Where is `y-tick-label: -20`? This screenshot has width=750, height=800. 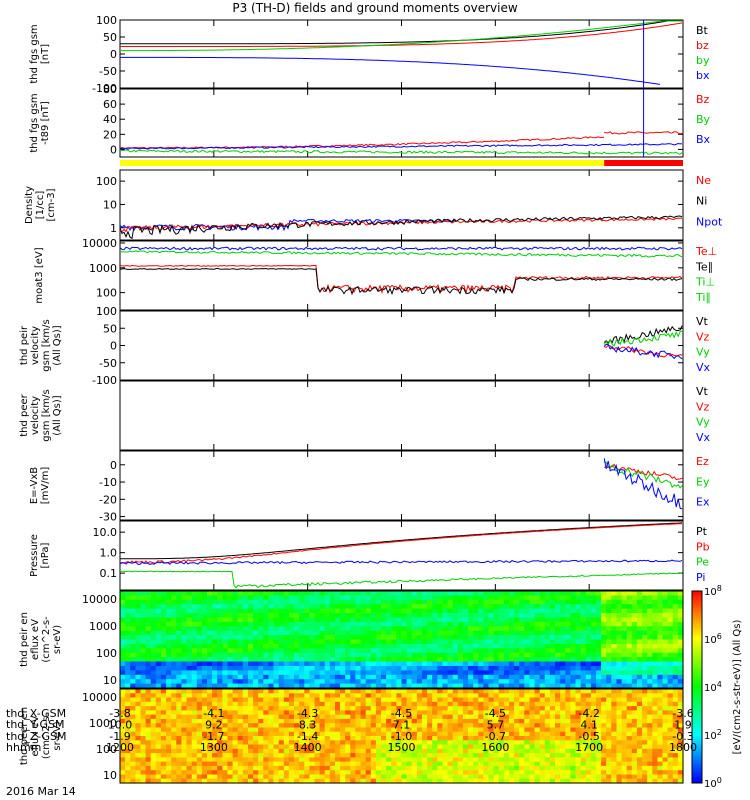 y-tick-label: -20 is located at coordinates (108, 499).